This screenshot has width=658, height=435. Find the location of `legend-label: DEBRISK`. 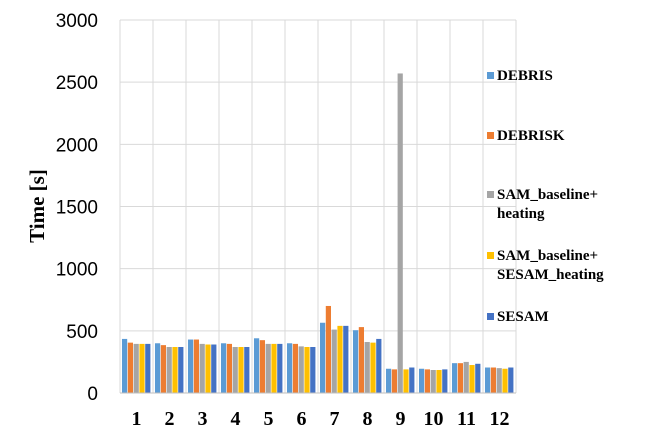

legend-label: DEBRISK is located at coordinates (531, 136).